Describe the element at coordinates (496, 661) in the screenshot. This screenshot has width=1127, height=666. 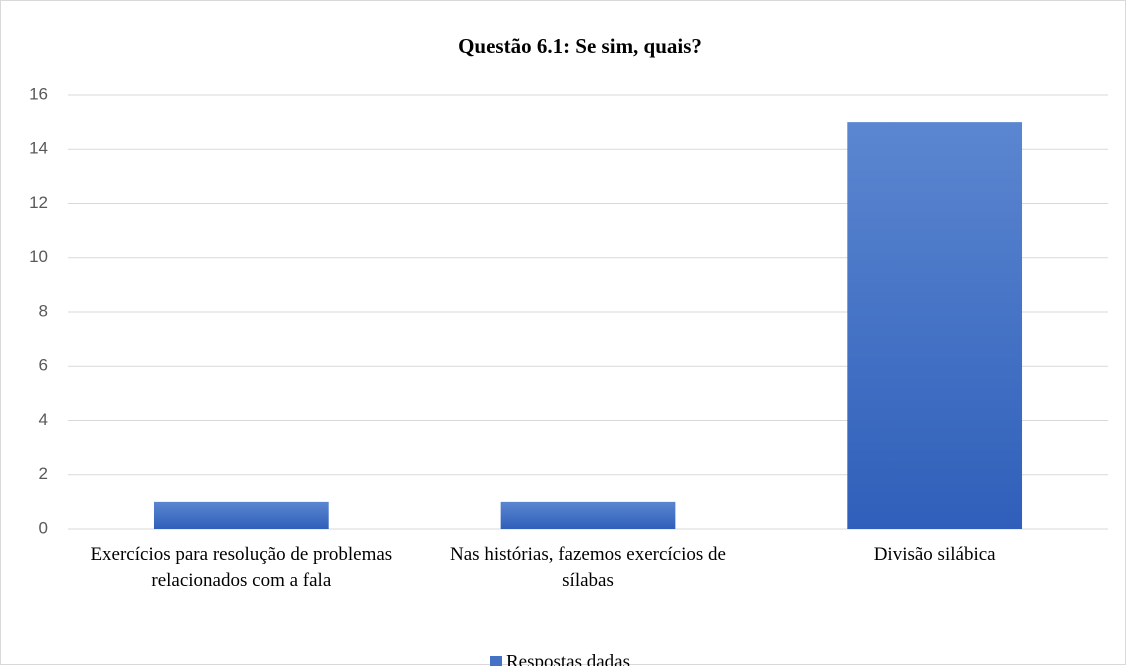
I see `legend-swatch` at that location.